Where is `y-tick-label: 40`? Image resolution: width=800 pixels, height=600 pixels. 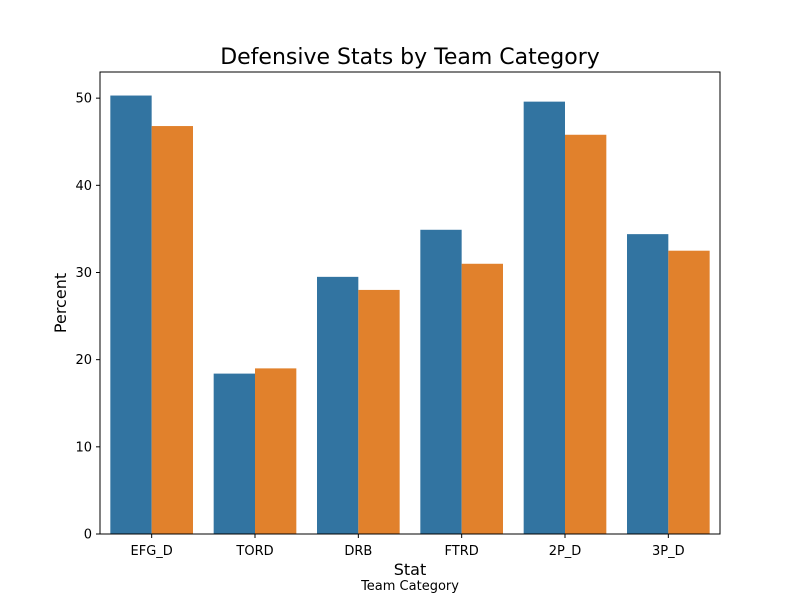 y-tick-label: 40 is located at coordinates (83, 186).